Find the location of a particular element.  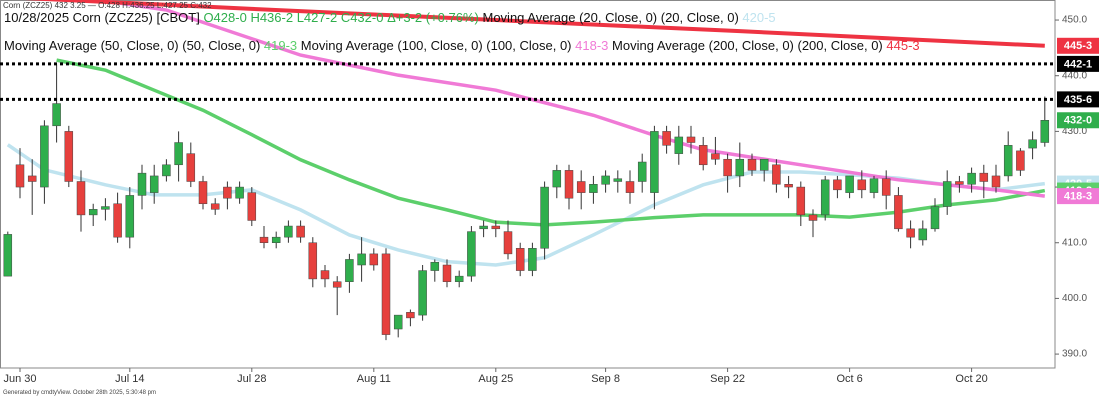

last-price-tag-box is located at coordinates (1078, 120).